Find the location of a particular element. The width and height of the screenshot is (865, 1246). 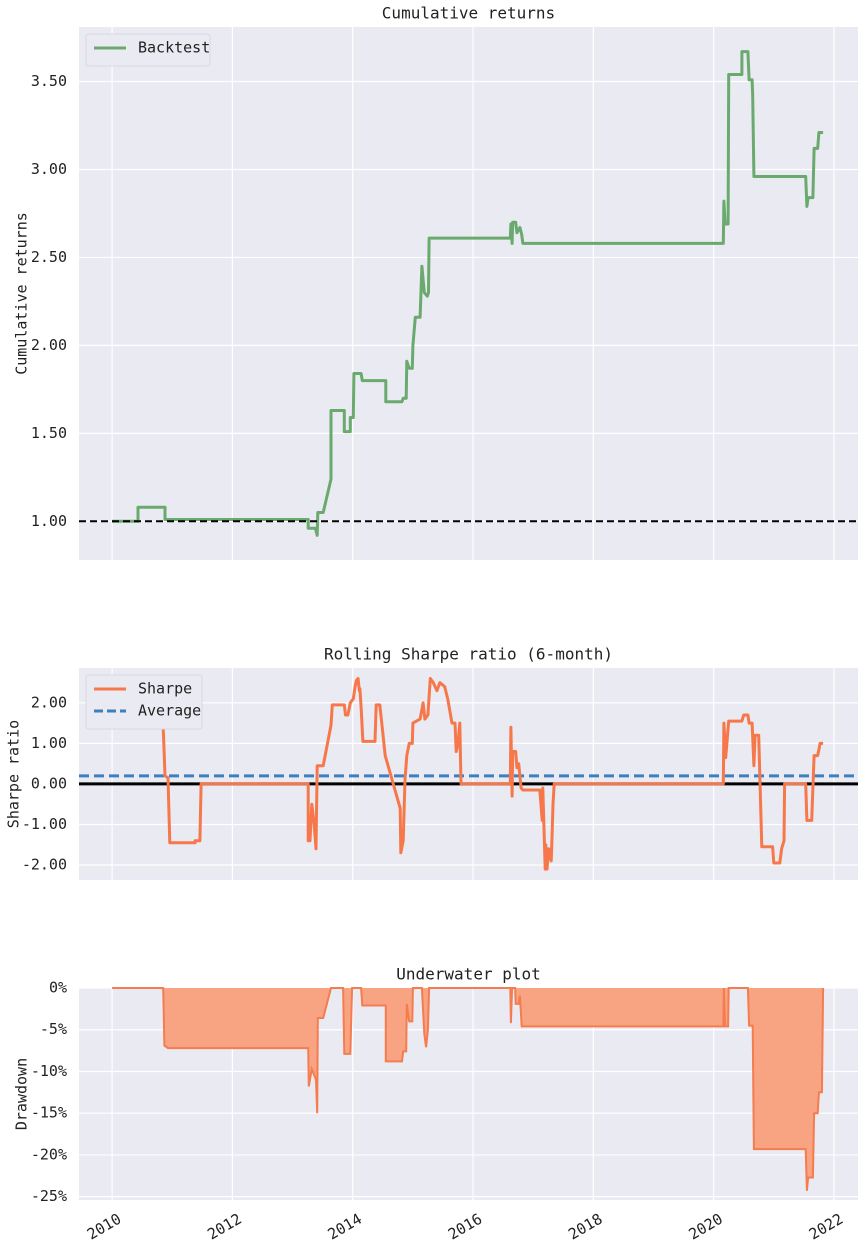

y-tick-label: -25% is located at coordinates (49, 1196).